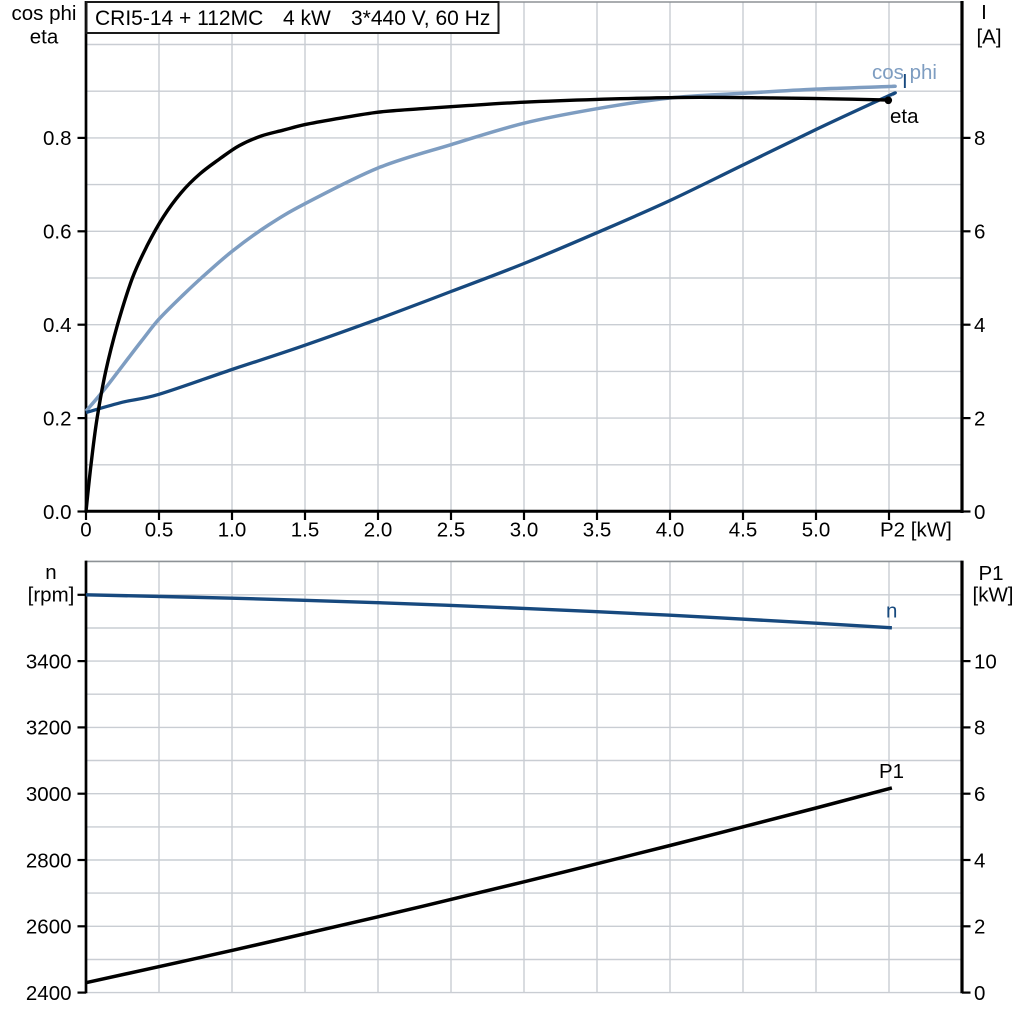 The height and width of the screenshot is (1024, 1024). What do you see at coordinates (916, 530) in the screenshot?
I see `svg-text: P2 [kW]` at bounding box center [916, 530].